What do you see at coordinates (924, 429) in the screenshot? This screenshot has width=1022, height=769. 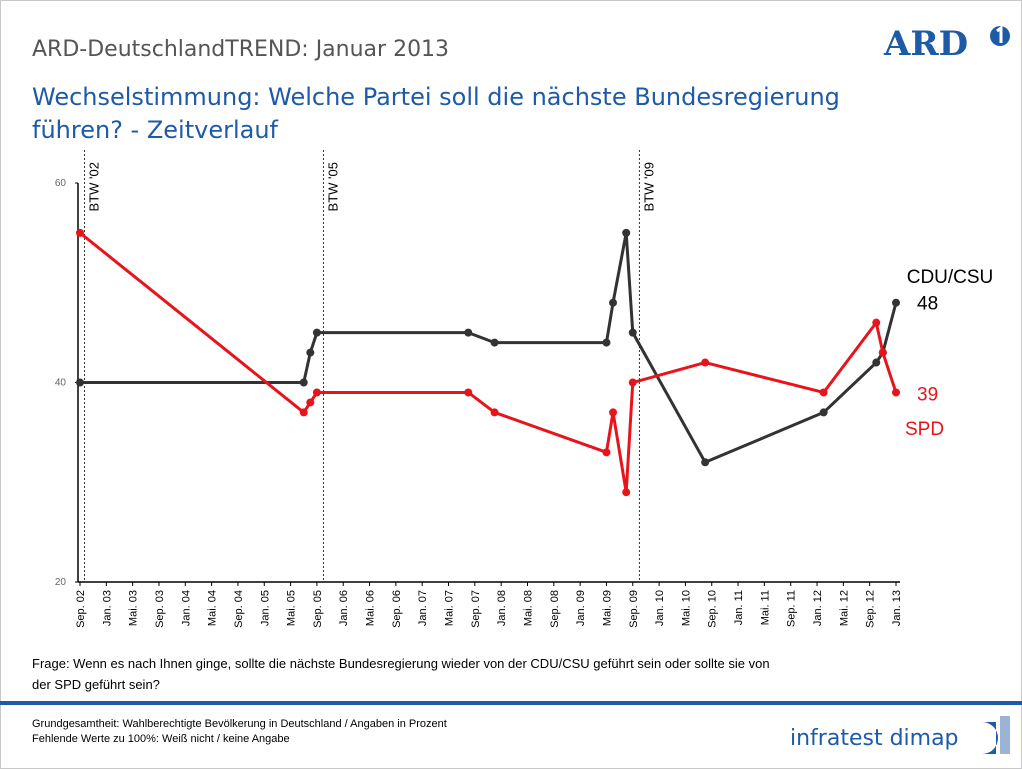 I see `series-name: SPD` at bounding box center [924, 429].